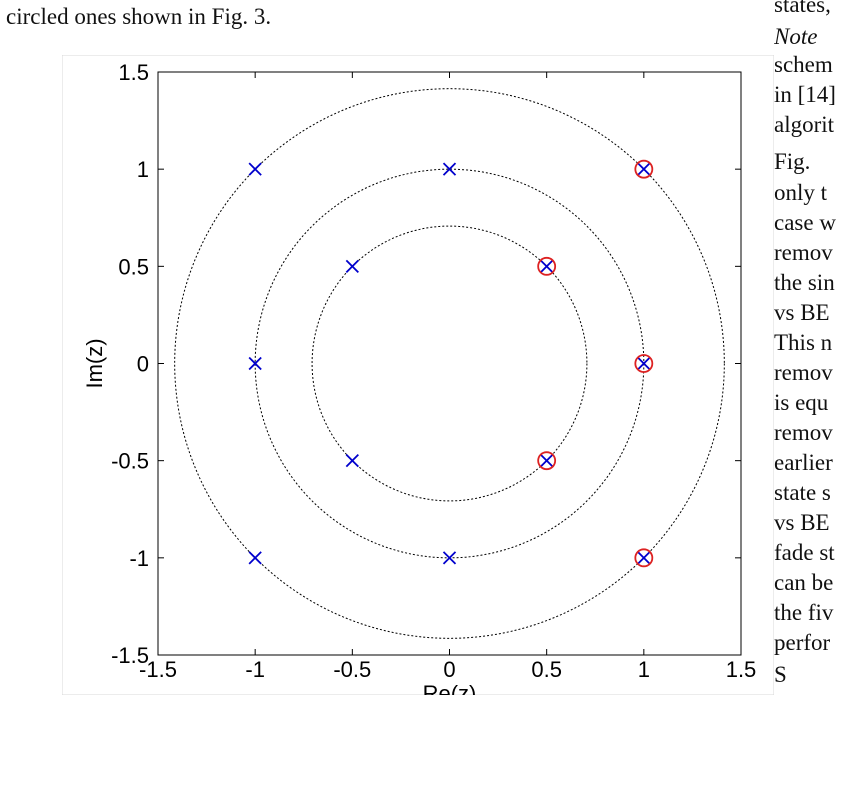 This screenshot has width=851, height=785. I want to click on x-tick-label: 1, so click(644, 669).